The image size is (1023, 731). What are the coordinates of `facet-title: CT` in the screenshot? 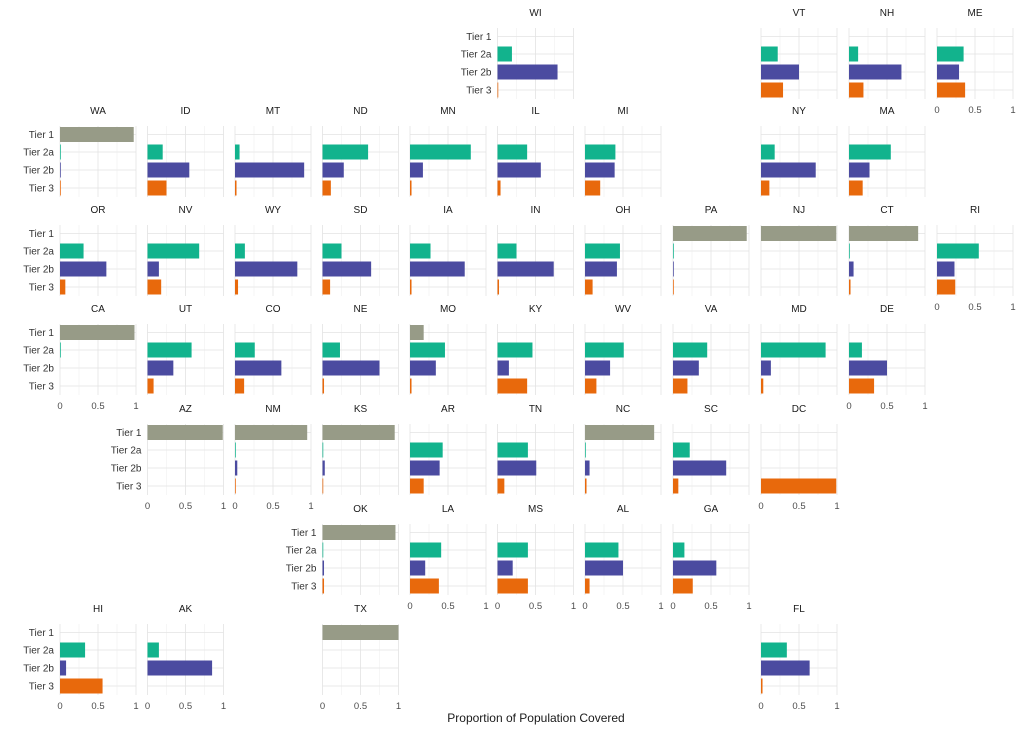 It's located at (886, 210).